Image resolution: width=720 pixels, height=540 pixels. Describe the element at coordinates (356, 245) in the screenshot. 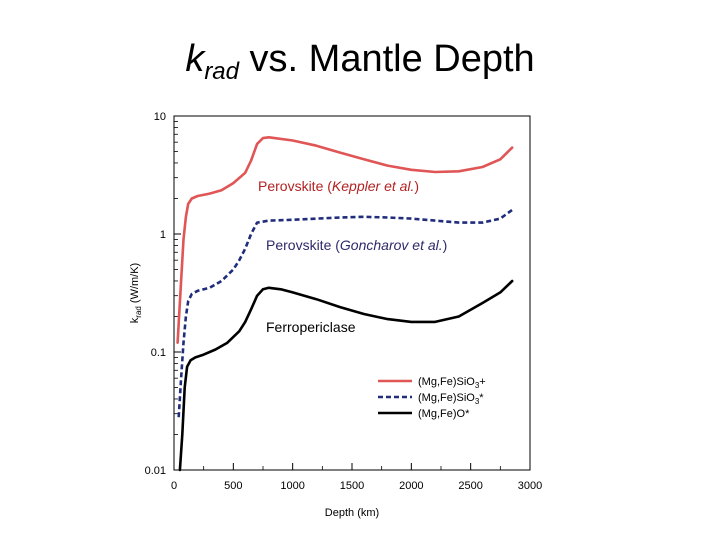

I see `annotation-perovskite-goncharov: Perovskite (Goncharov et al.)` at that location.